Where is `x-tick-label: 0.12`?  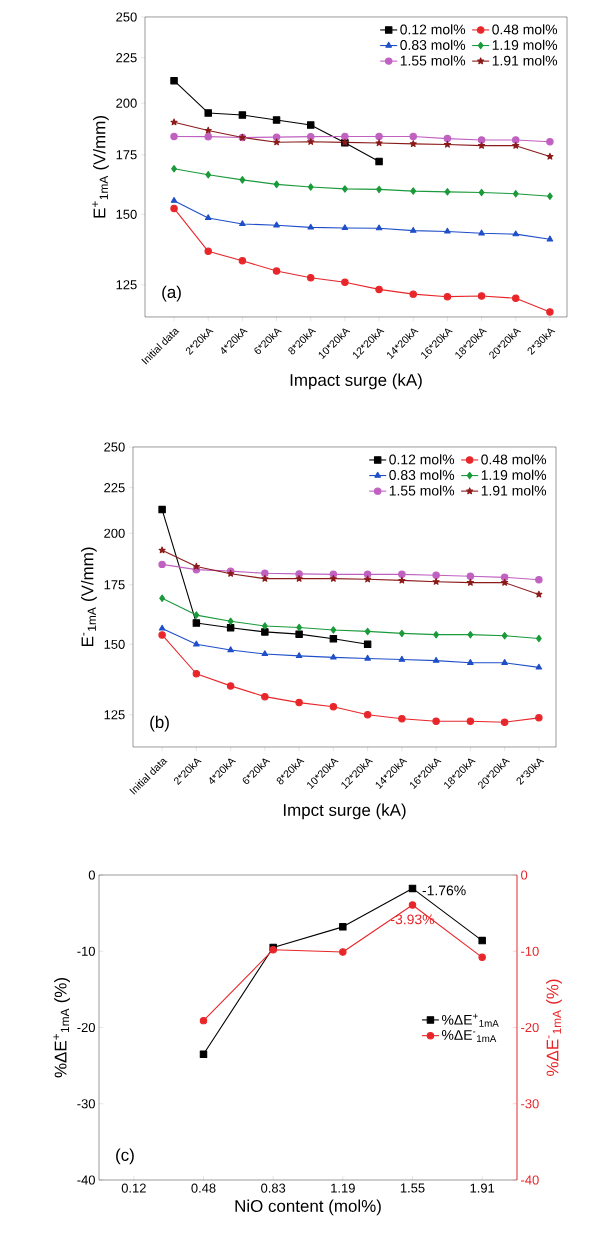 x-tick-label: 0.12 is located at coordinates (133, 1188).